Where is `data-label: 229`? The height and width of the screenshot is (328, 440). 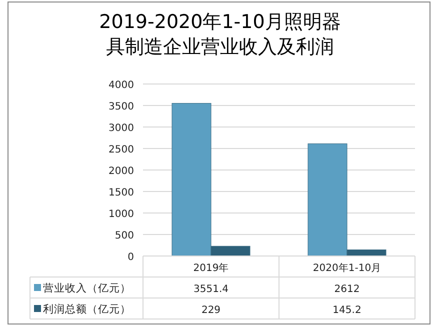 data-label: 229 is located at coordinates (211, 310).